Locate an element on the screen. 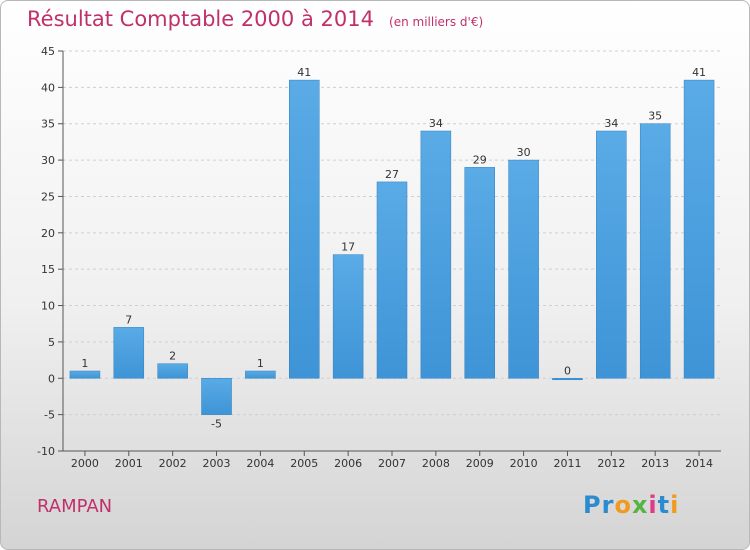 The image size is (750, 550). y-tick-label: 45 is located at coordinates (48, 51).